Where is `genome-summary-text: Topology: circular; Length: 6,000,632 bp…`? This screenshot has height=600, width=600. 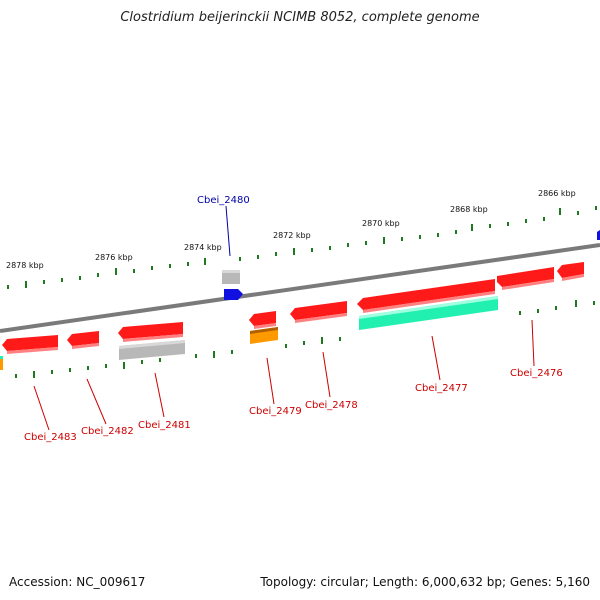
genome-summary-text: Topology: circular; Length: 6,000,632 bp… is located at coordinates (425, 582).